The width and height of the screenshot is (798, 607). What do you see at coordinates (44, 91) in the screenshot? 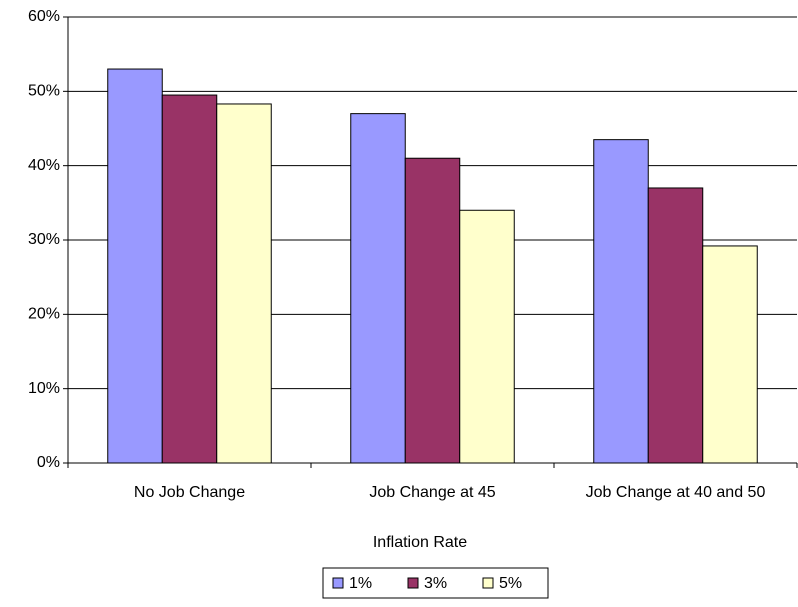
I see `y-tick-label: 50%` at bounding box center [44, 91].